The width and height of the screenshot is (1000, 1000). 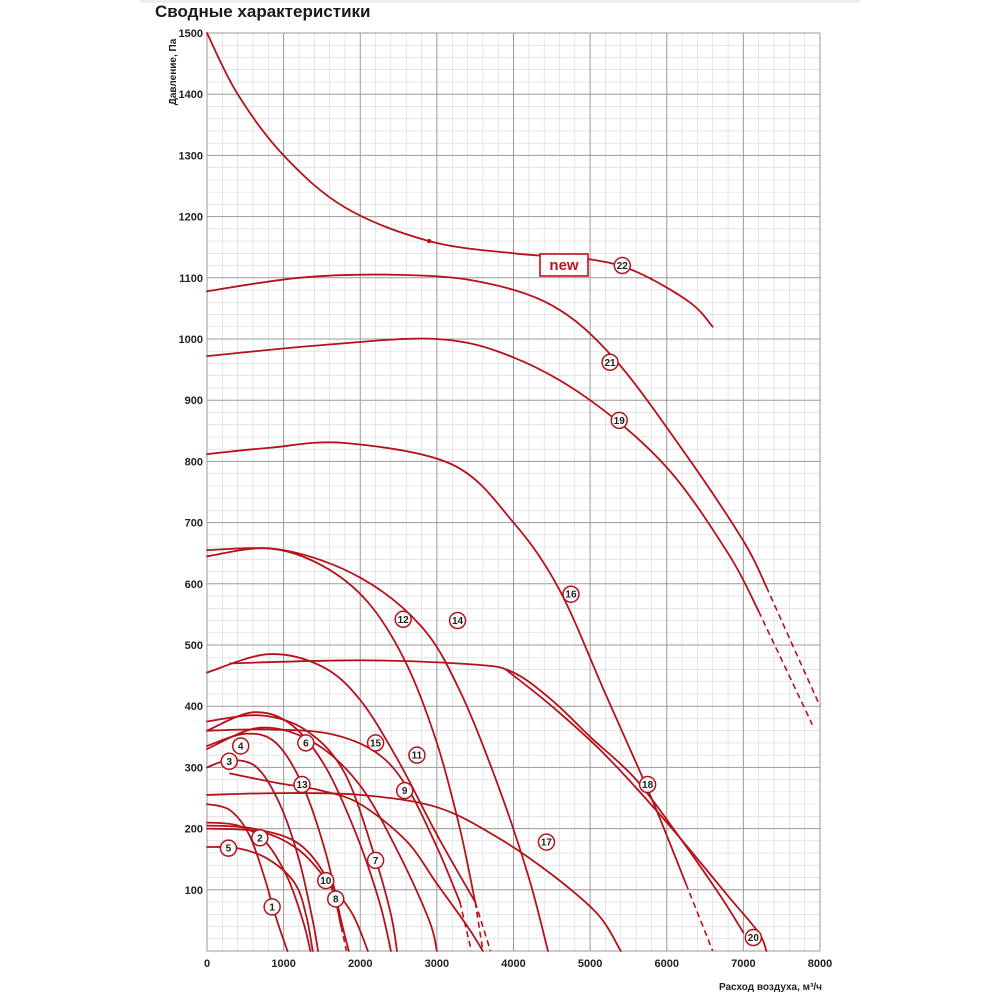 I want to click on curve-label-1: 1, so click(x=272, y=907).